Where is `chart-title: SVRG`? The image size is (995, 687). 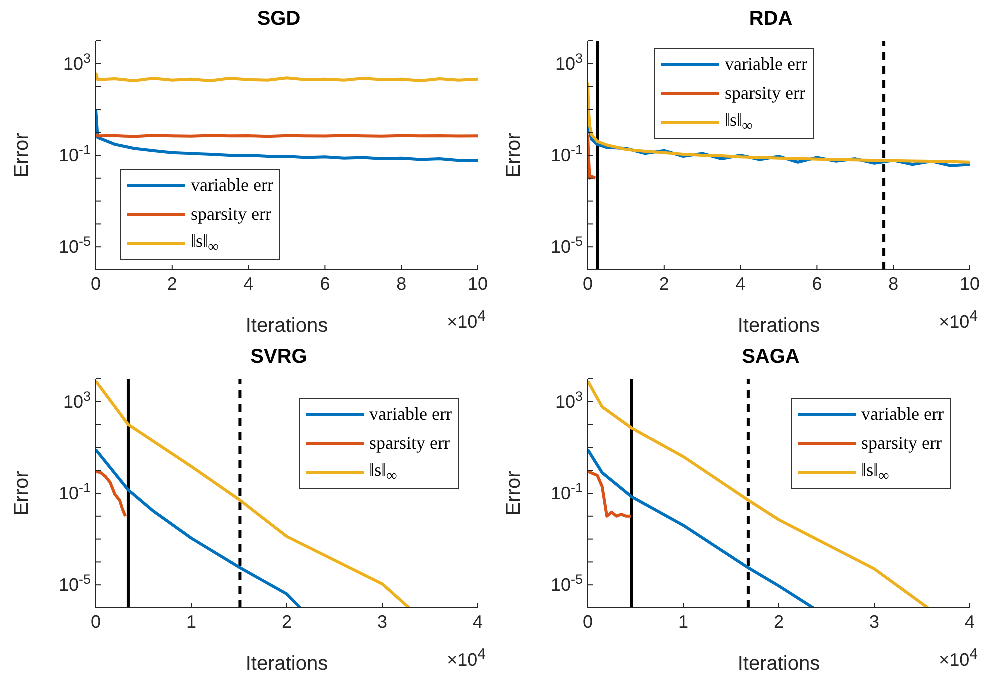 chart-title: SVRG is located at coordinates (279, 358).